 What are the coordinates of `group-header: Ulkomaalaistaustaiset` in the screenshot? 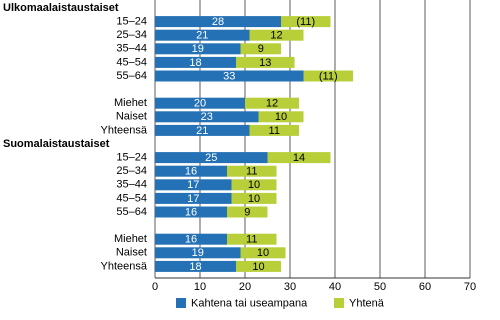 It's located at (61, 8).